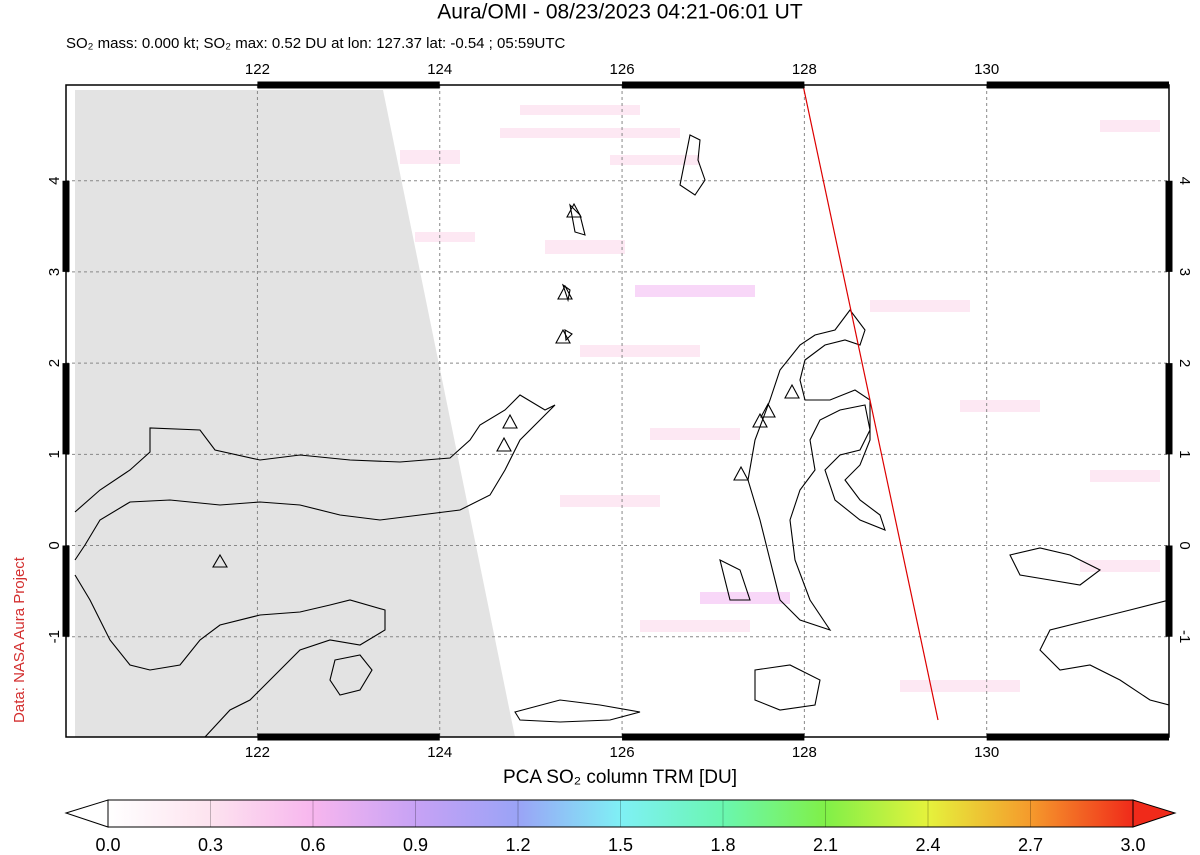 Image resolution: width=1200 pixels, height=855 pixels. Describe the element at coordinates (870, 403) in the screenshot. I see `orbit-track` at that location.